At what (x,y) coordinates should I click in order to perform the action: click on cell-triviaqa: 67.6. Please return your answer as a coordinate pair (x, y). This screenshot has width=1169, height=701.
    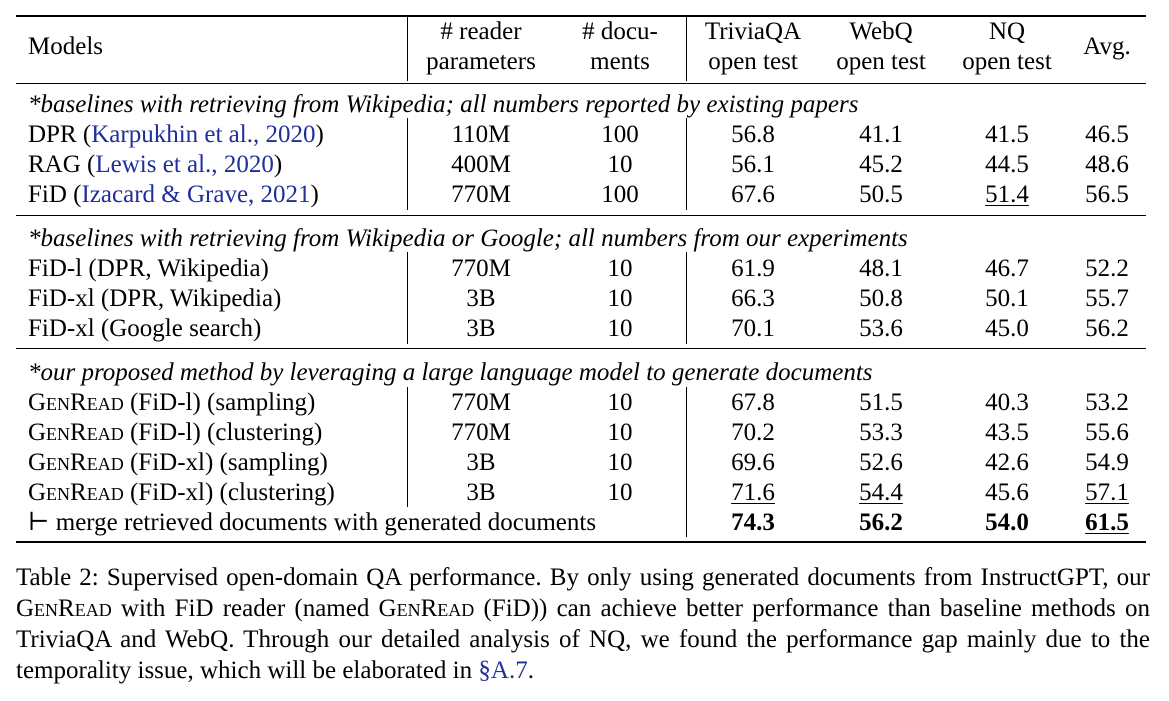
    Looking at the image, I should click on (753, 194).